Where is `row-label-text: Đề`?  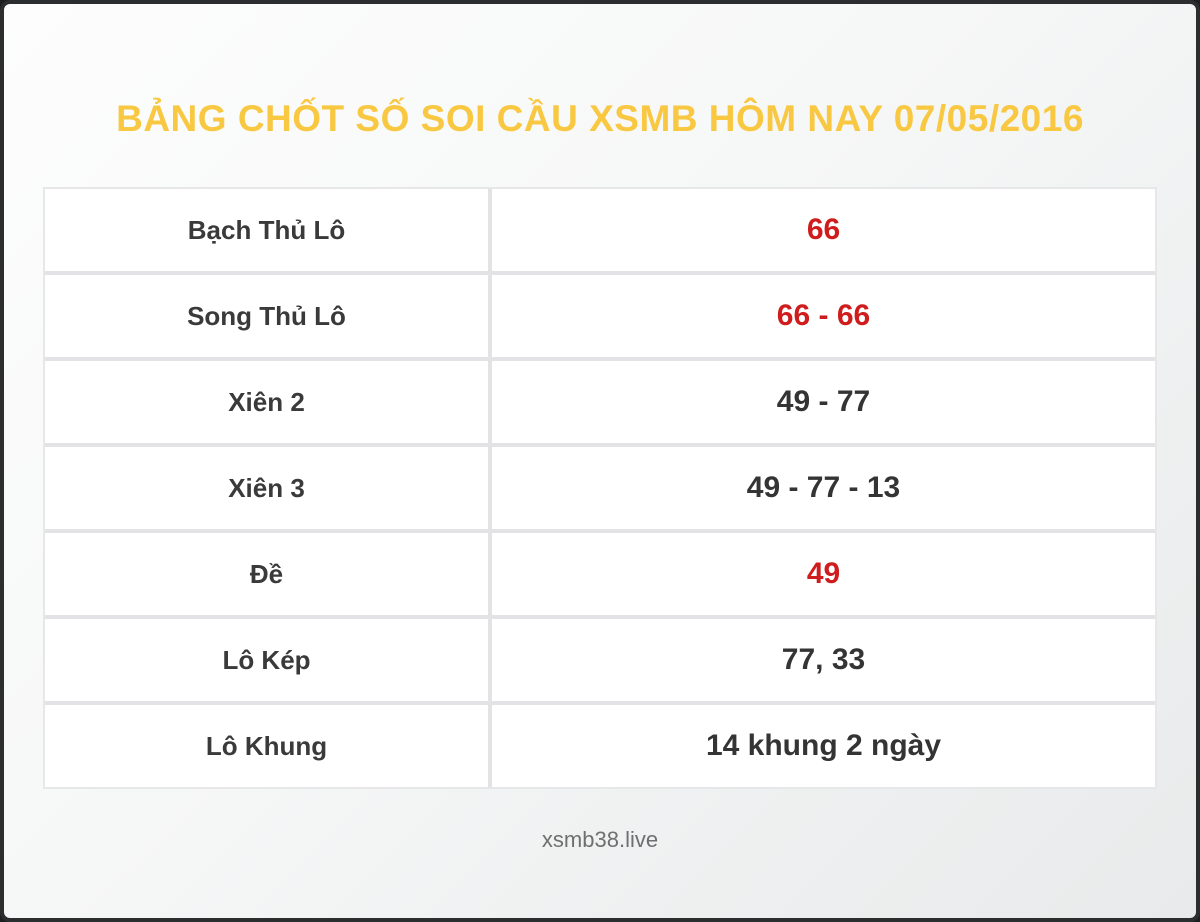 row-label-text: Đề is located at coordinates (266, 573).